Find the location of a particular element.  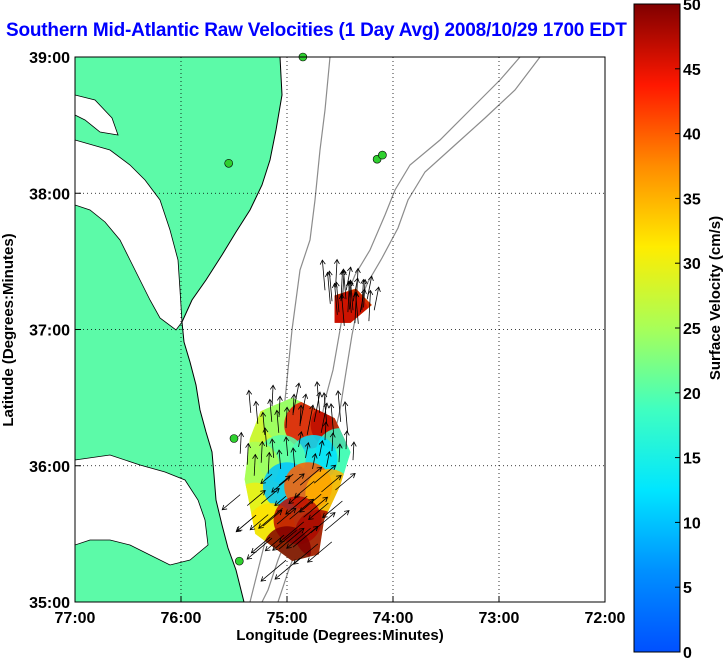

y-tick-label: 38:00 is located at coordinates (49, 194).